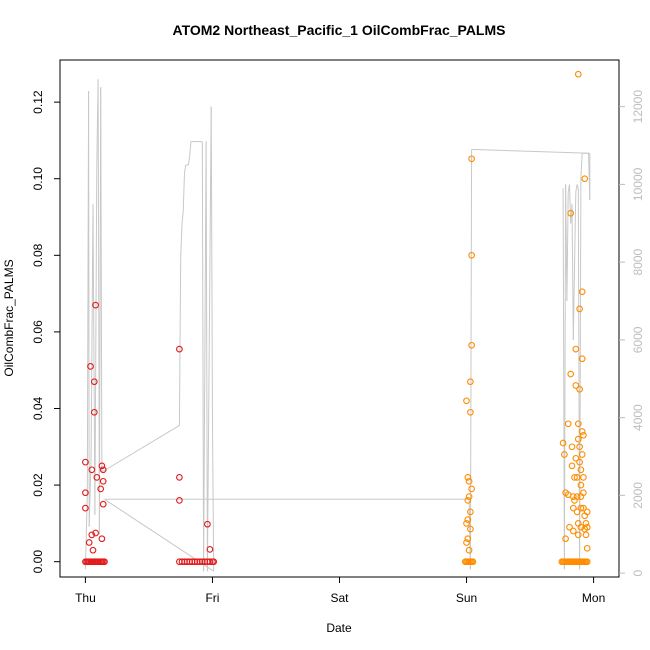  Describe the element at coordinates (38, 332) in the screenshot. I see `y-tick-label: 0.06` at that location.